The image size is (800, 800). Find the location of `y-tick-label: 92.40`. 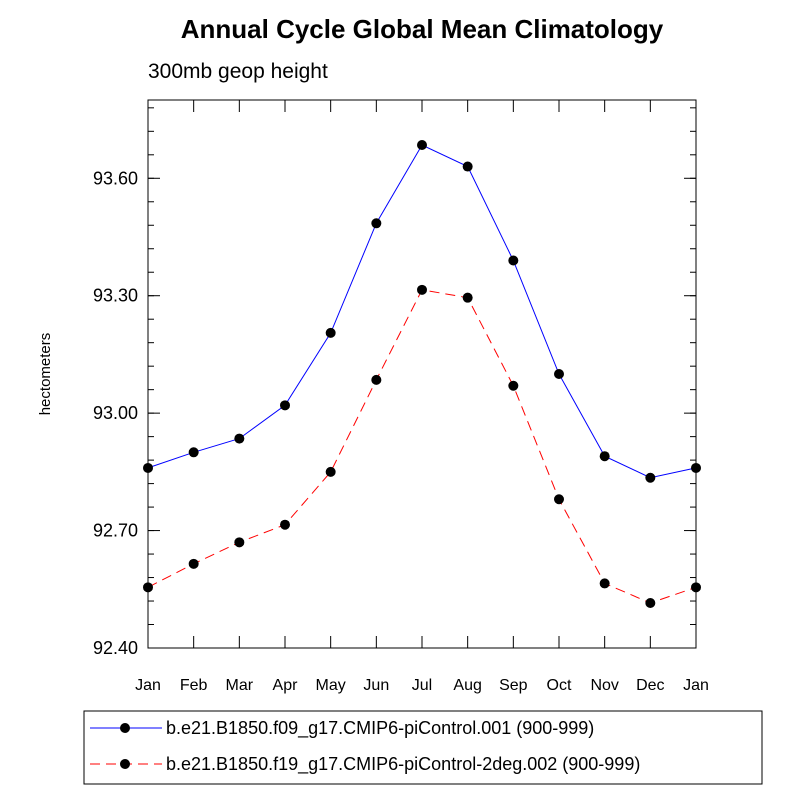

y-tick-label: 92.40 is located at coordinates (115, 648).